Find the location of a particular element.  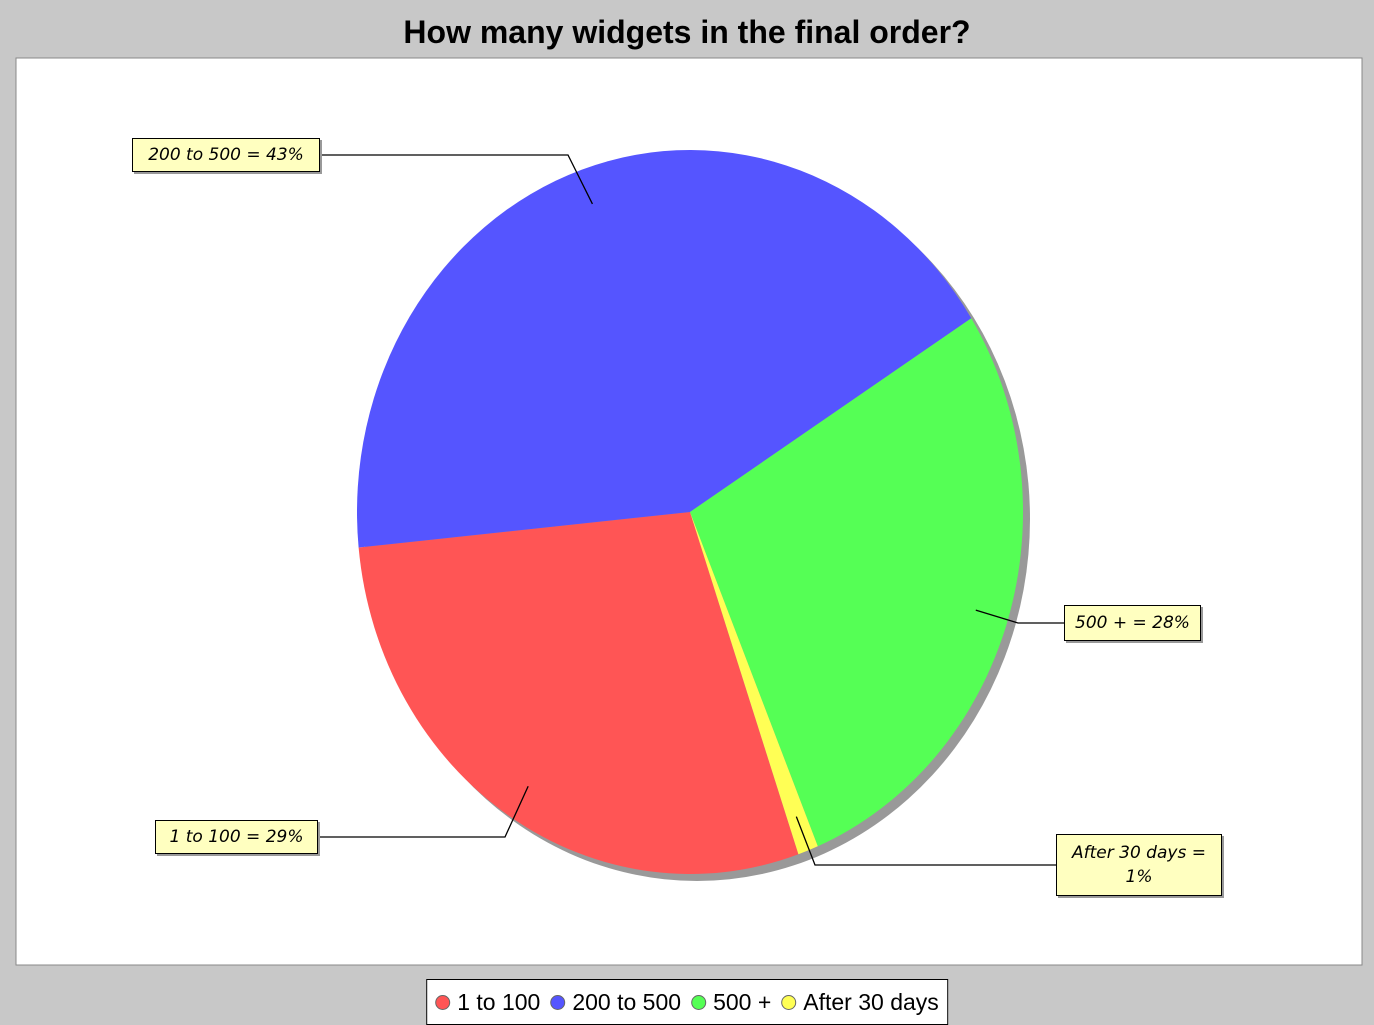

legend-item: 200 to 500 is located at coordinates (615, 1002).